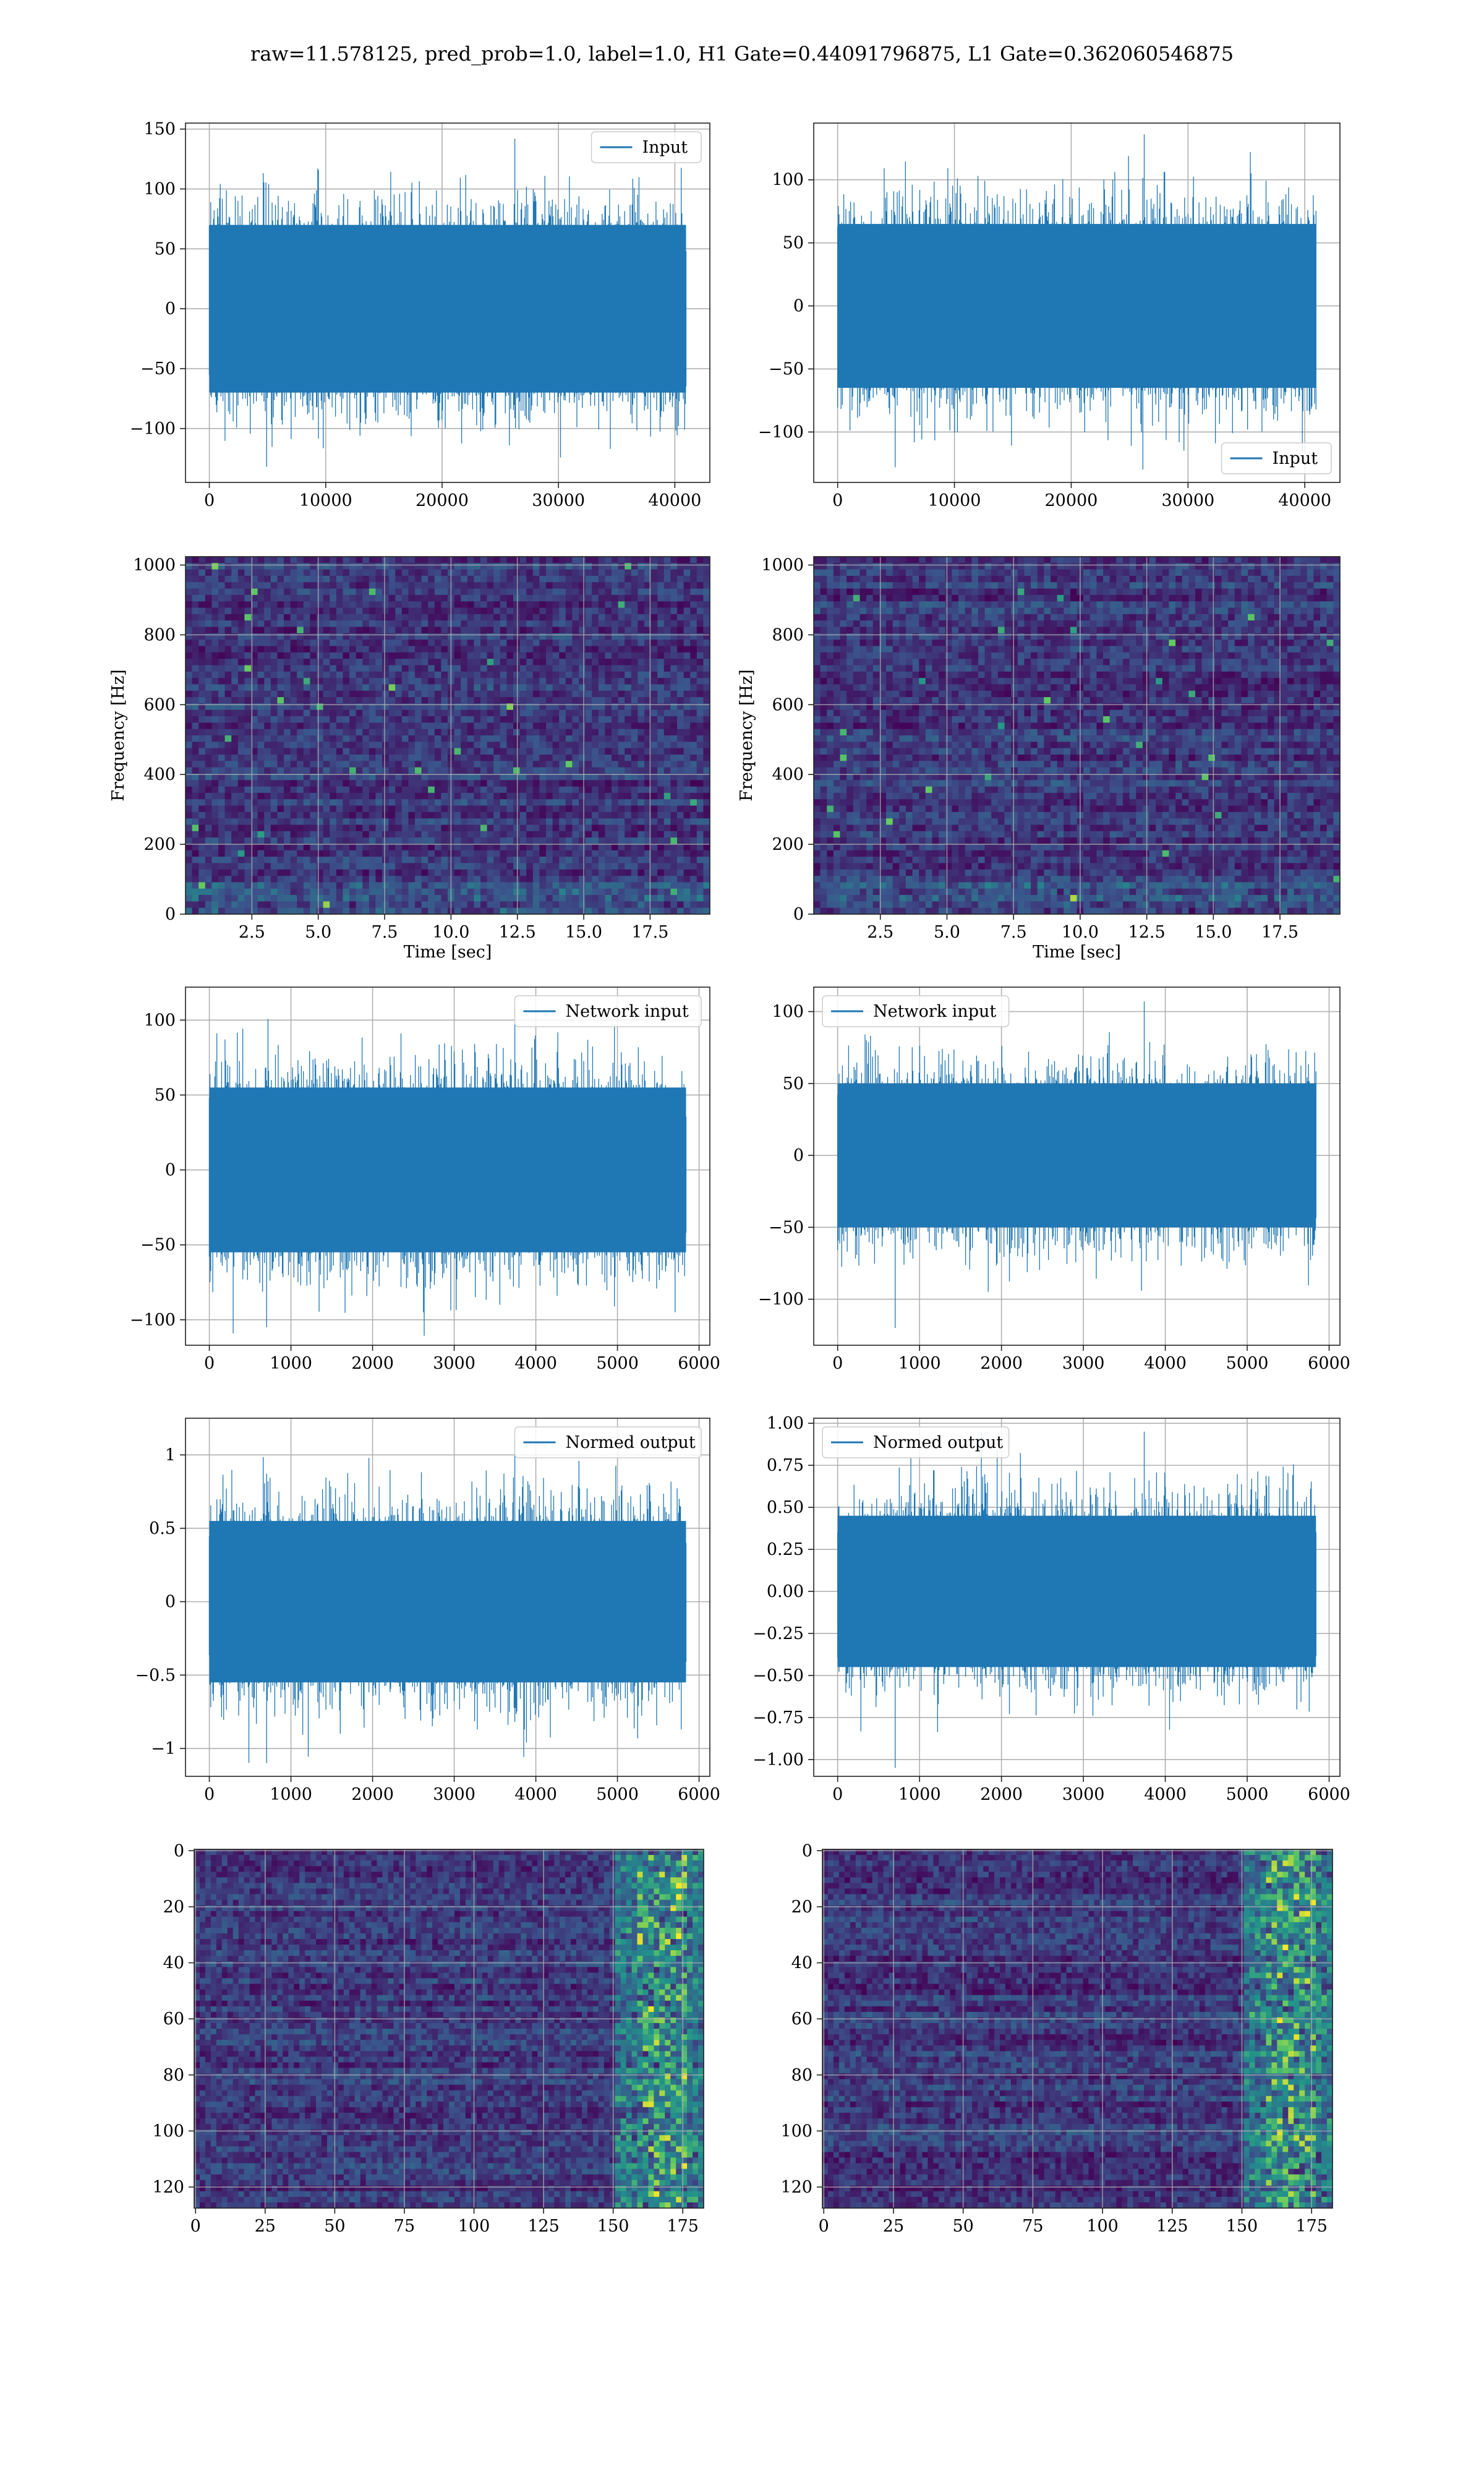 This screenshot has width=1484, height=2474. What do you see at coordinates (583, 932) in the screenshot?
I see `x-tick-label: 15.0` at bounding box center [583, 932].